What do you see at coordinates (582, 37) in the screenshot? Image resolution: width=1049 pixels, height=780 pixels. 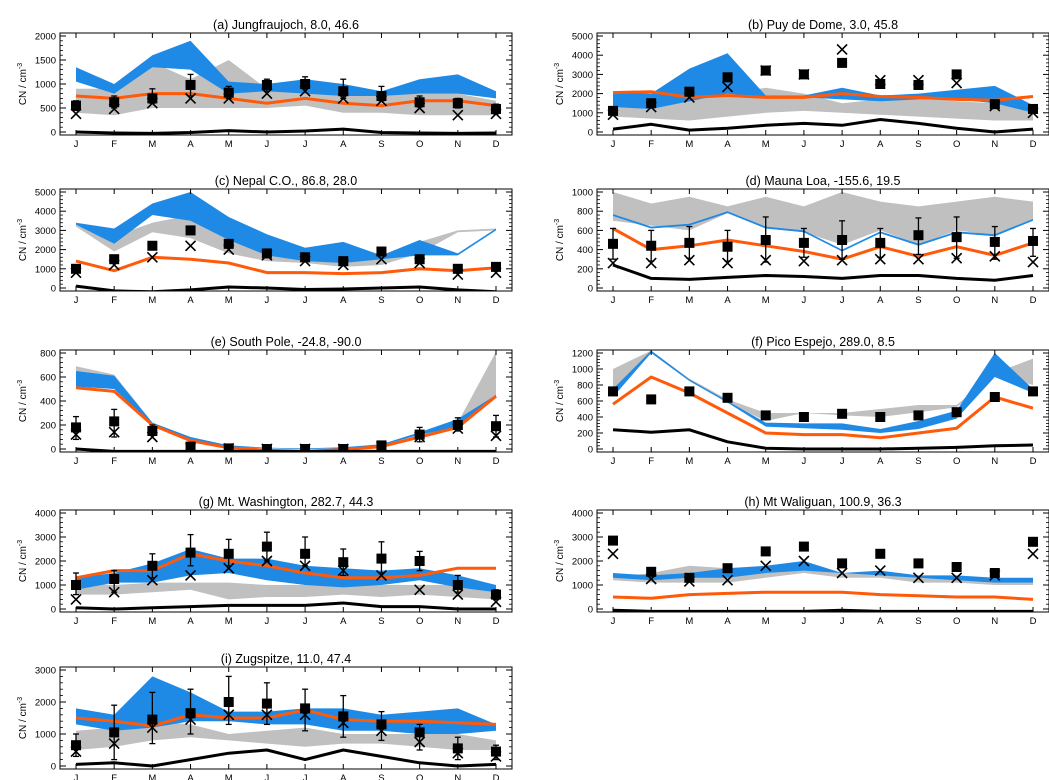 I see `y-tick-label: 5000` at bounding box center [582, 37].